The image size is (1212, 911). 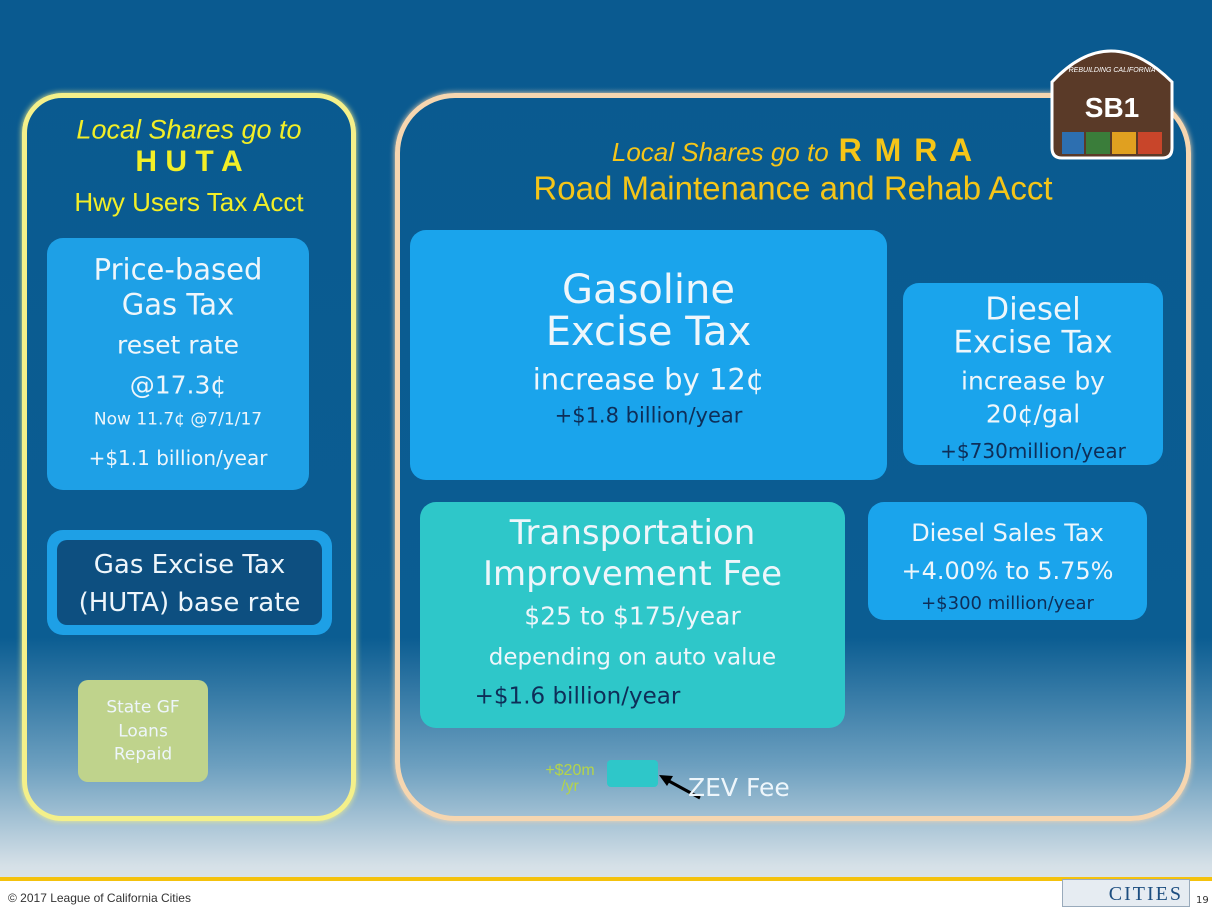 What do you see at coordinates (178, 304) in the screenshot?
I see `box-text: Gas Tax` at bounding box center [178, 304].